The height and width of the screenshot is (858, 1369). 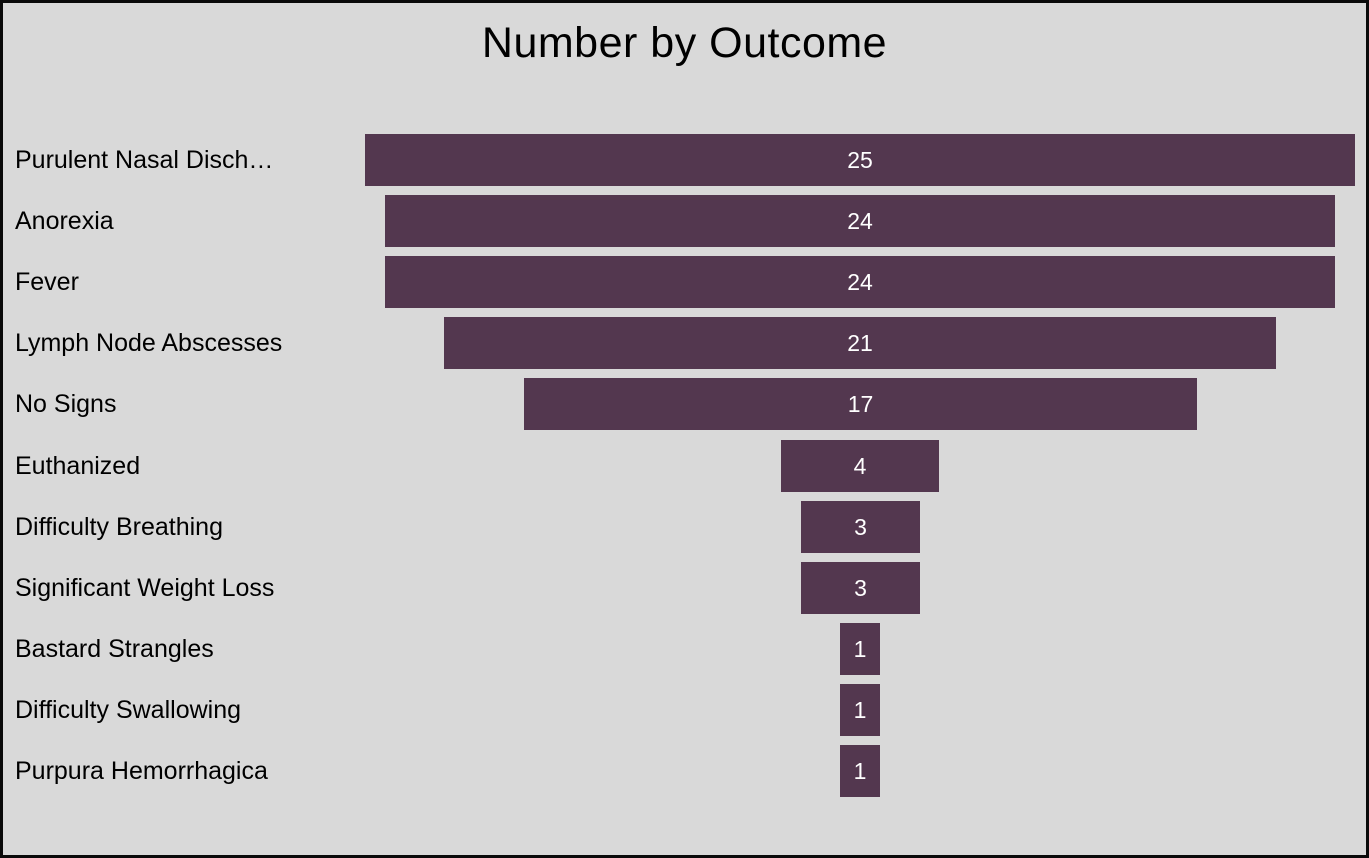 What do you see at coordinates (47, 281) in the screenshot?
I see `category-label: Fever` at bounding box center [47, 281].